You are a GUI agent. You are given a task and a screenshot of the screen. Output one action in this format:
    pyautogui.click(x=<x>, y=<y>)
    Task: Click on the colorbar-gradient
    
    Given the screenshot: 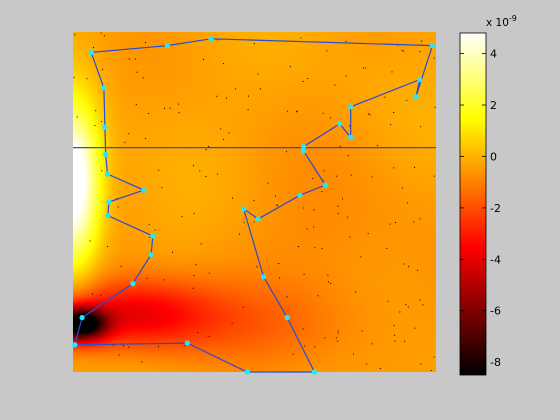 What is the action you would take?
    pyautogui.click(x=473, y=204)
    